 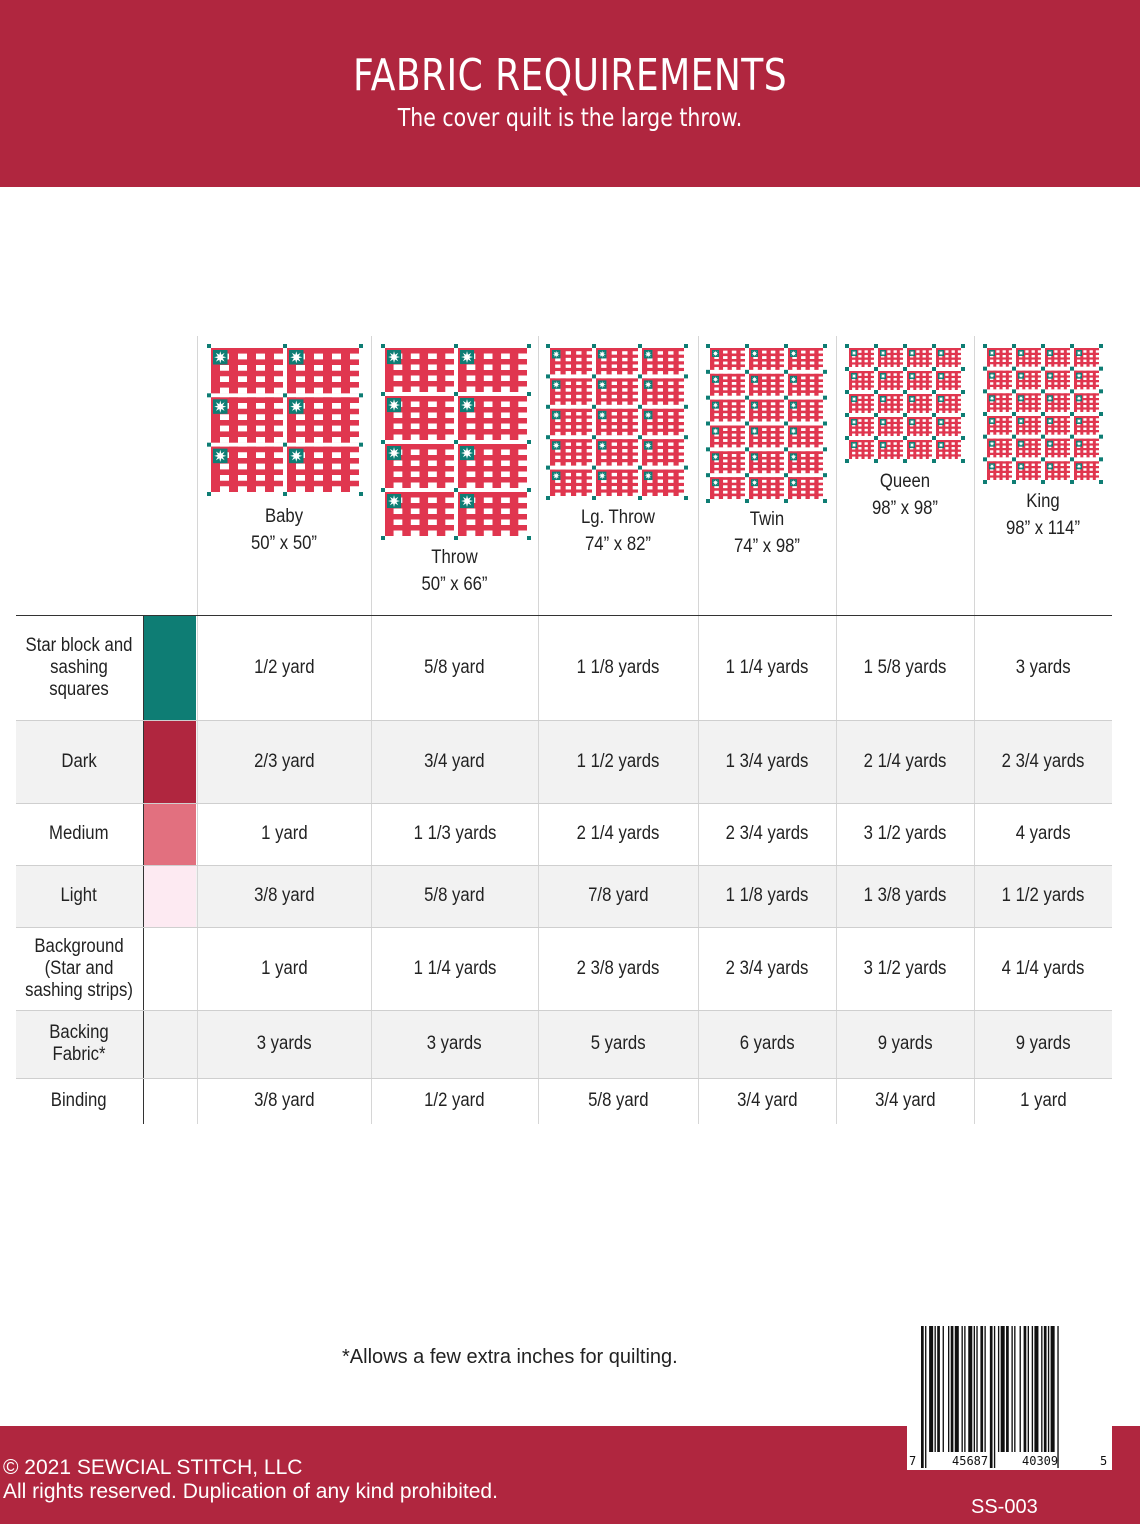 What do you see at coordinates (456, 442) in the screenshot?
I see `quilt-diagram-throw` at bounding box center [456, 442].